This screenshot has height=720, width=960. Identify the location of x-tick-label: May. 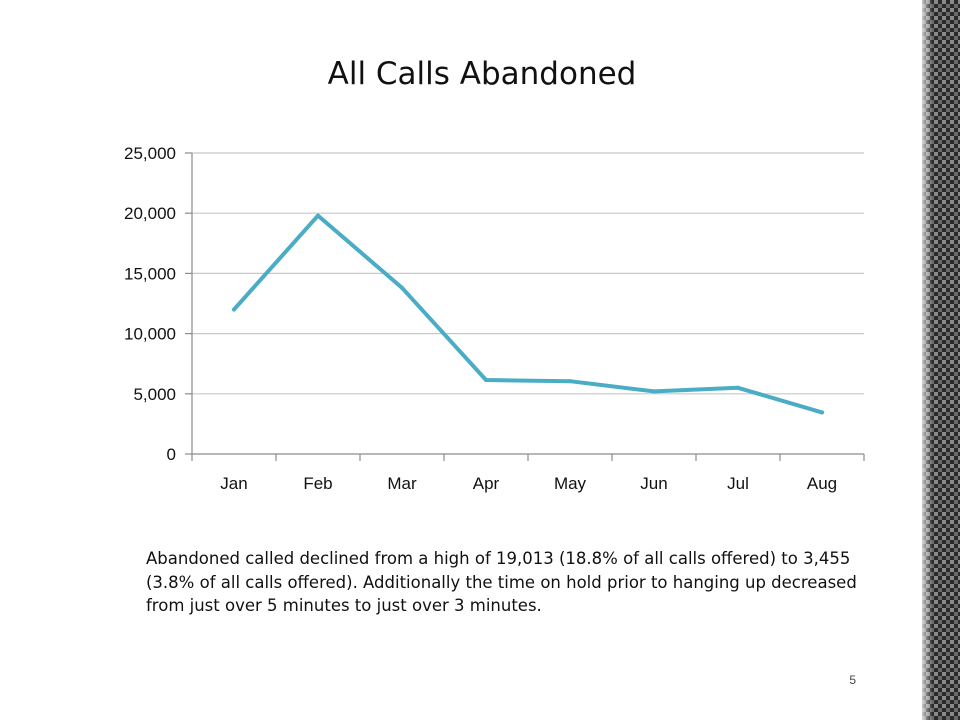
(570, 483).